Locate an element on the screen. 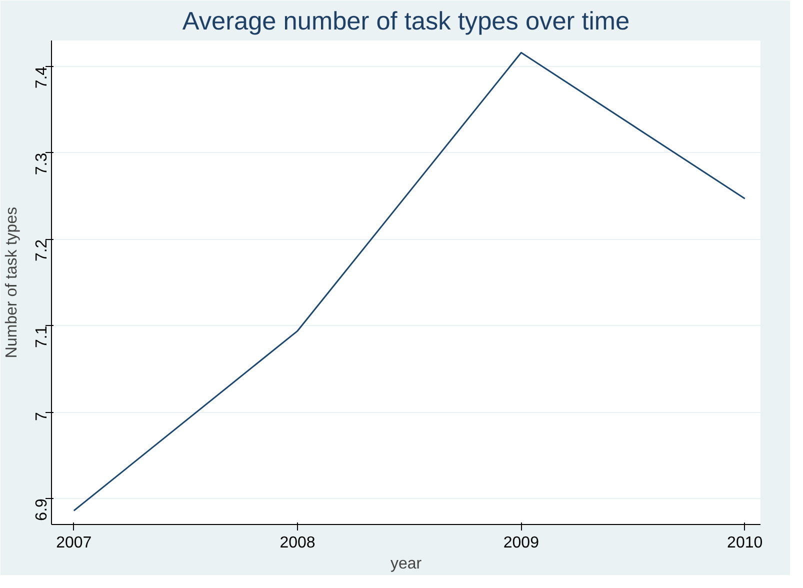 The height and width of the screenshot is (588, 803). x-tick-label: 2010 is located at coordinates (745, 543).